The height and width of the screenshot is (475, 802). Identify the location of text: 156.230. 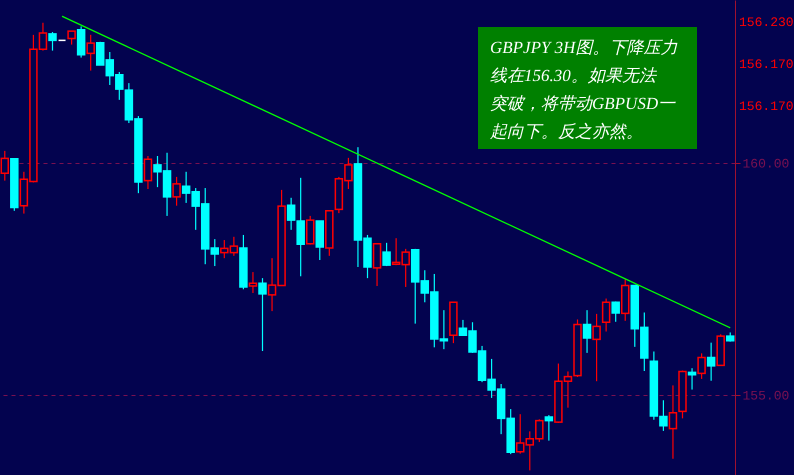
(766, 22).